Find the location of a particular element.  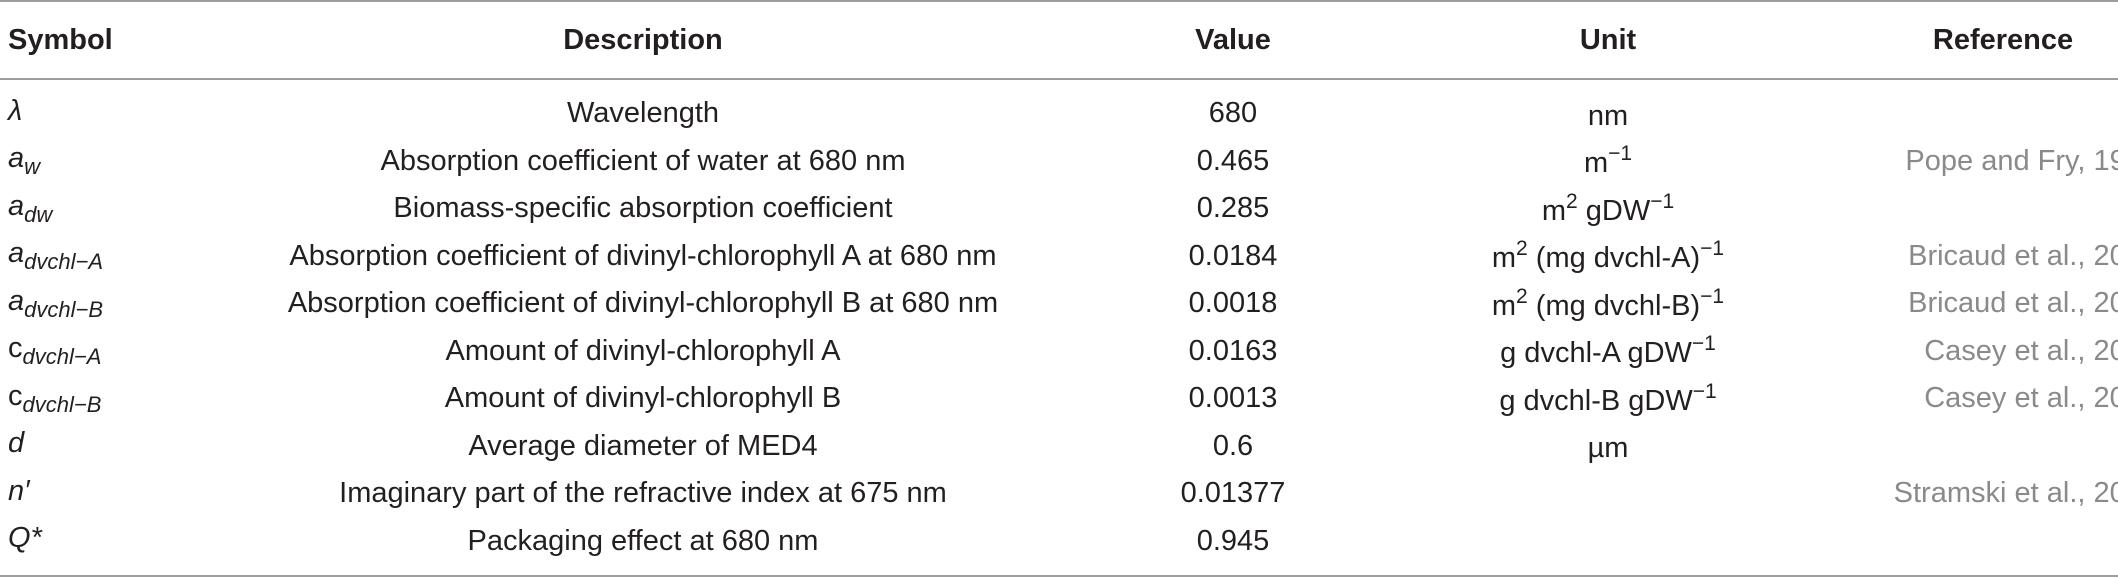

symbol-base: λ is located at coordinates (15, 110).